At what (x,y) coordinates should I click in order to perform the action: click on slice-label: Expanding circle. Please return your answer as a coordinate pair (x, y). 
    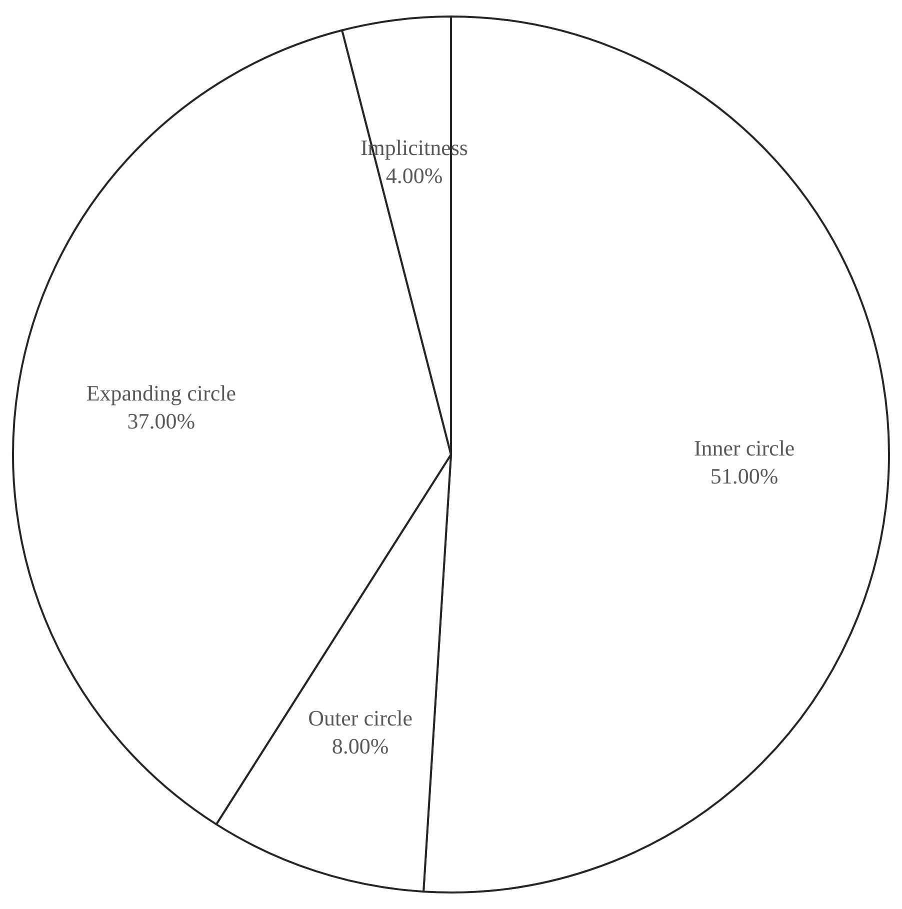
    Looking at the image, I should click on (161, 393).